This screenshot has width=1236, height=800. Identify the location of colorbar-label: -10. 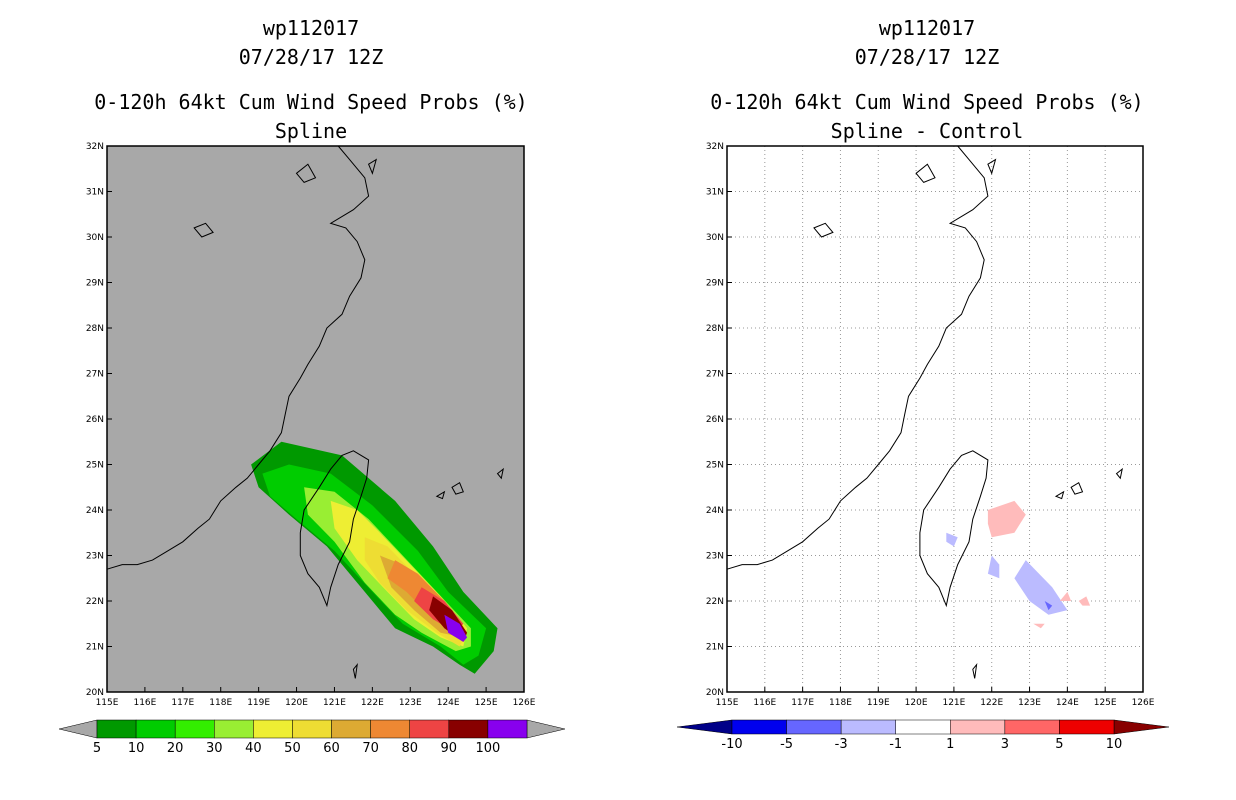
(731, 744).